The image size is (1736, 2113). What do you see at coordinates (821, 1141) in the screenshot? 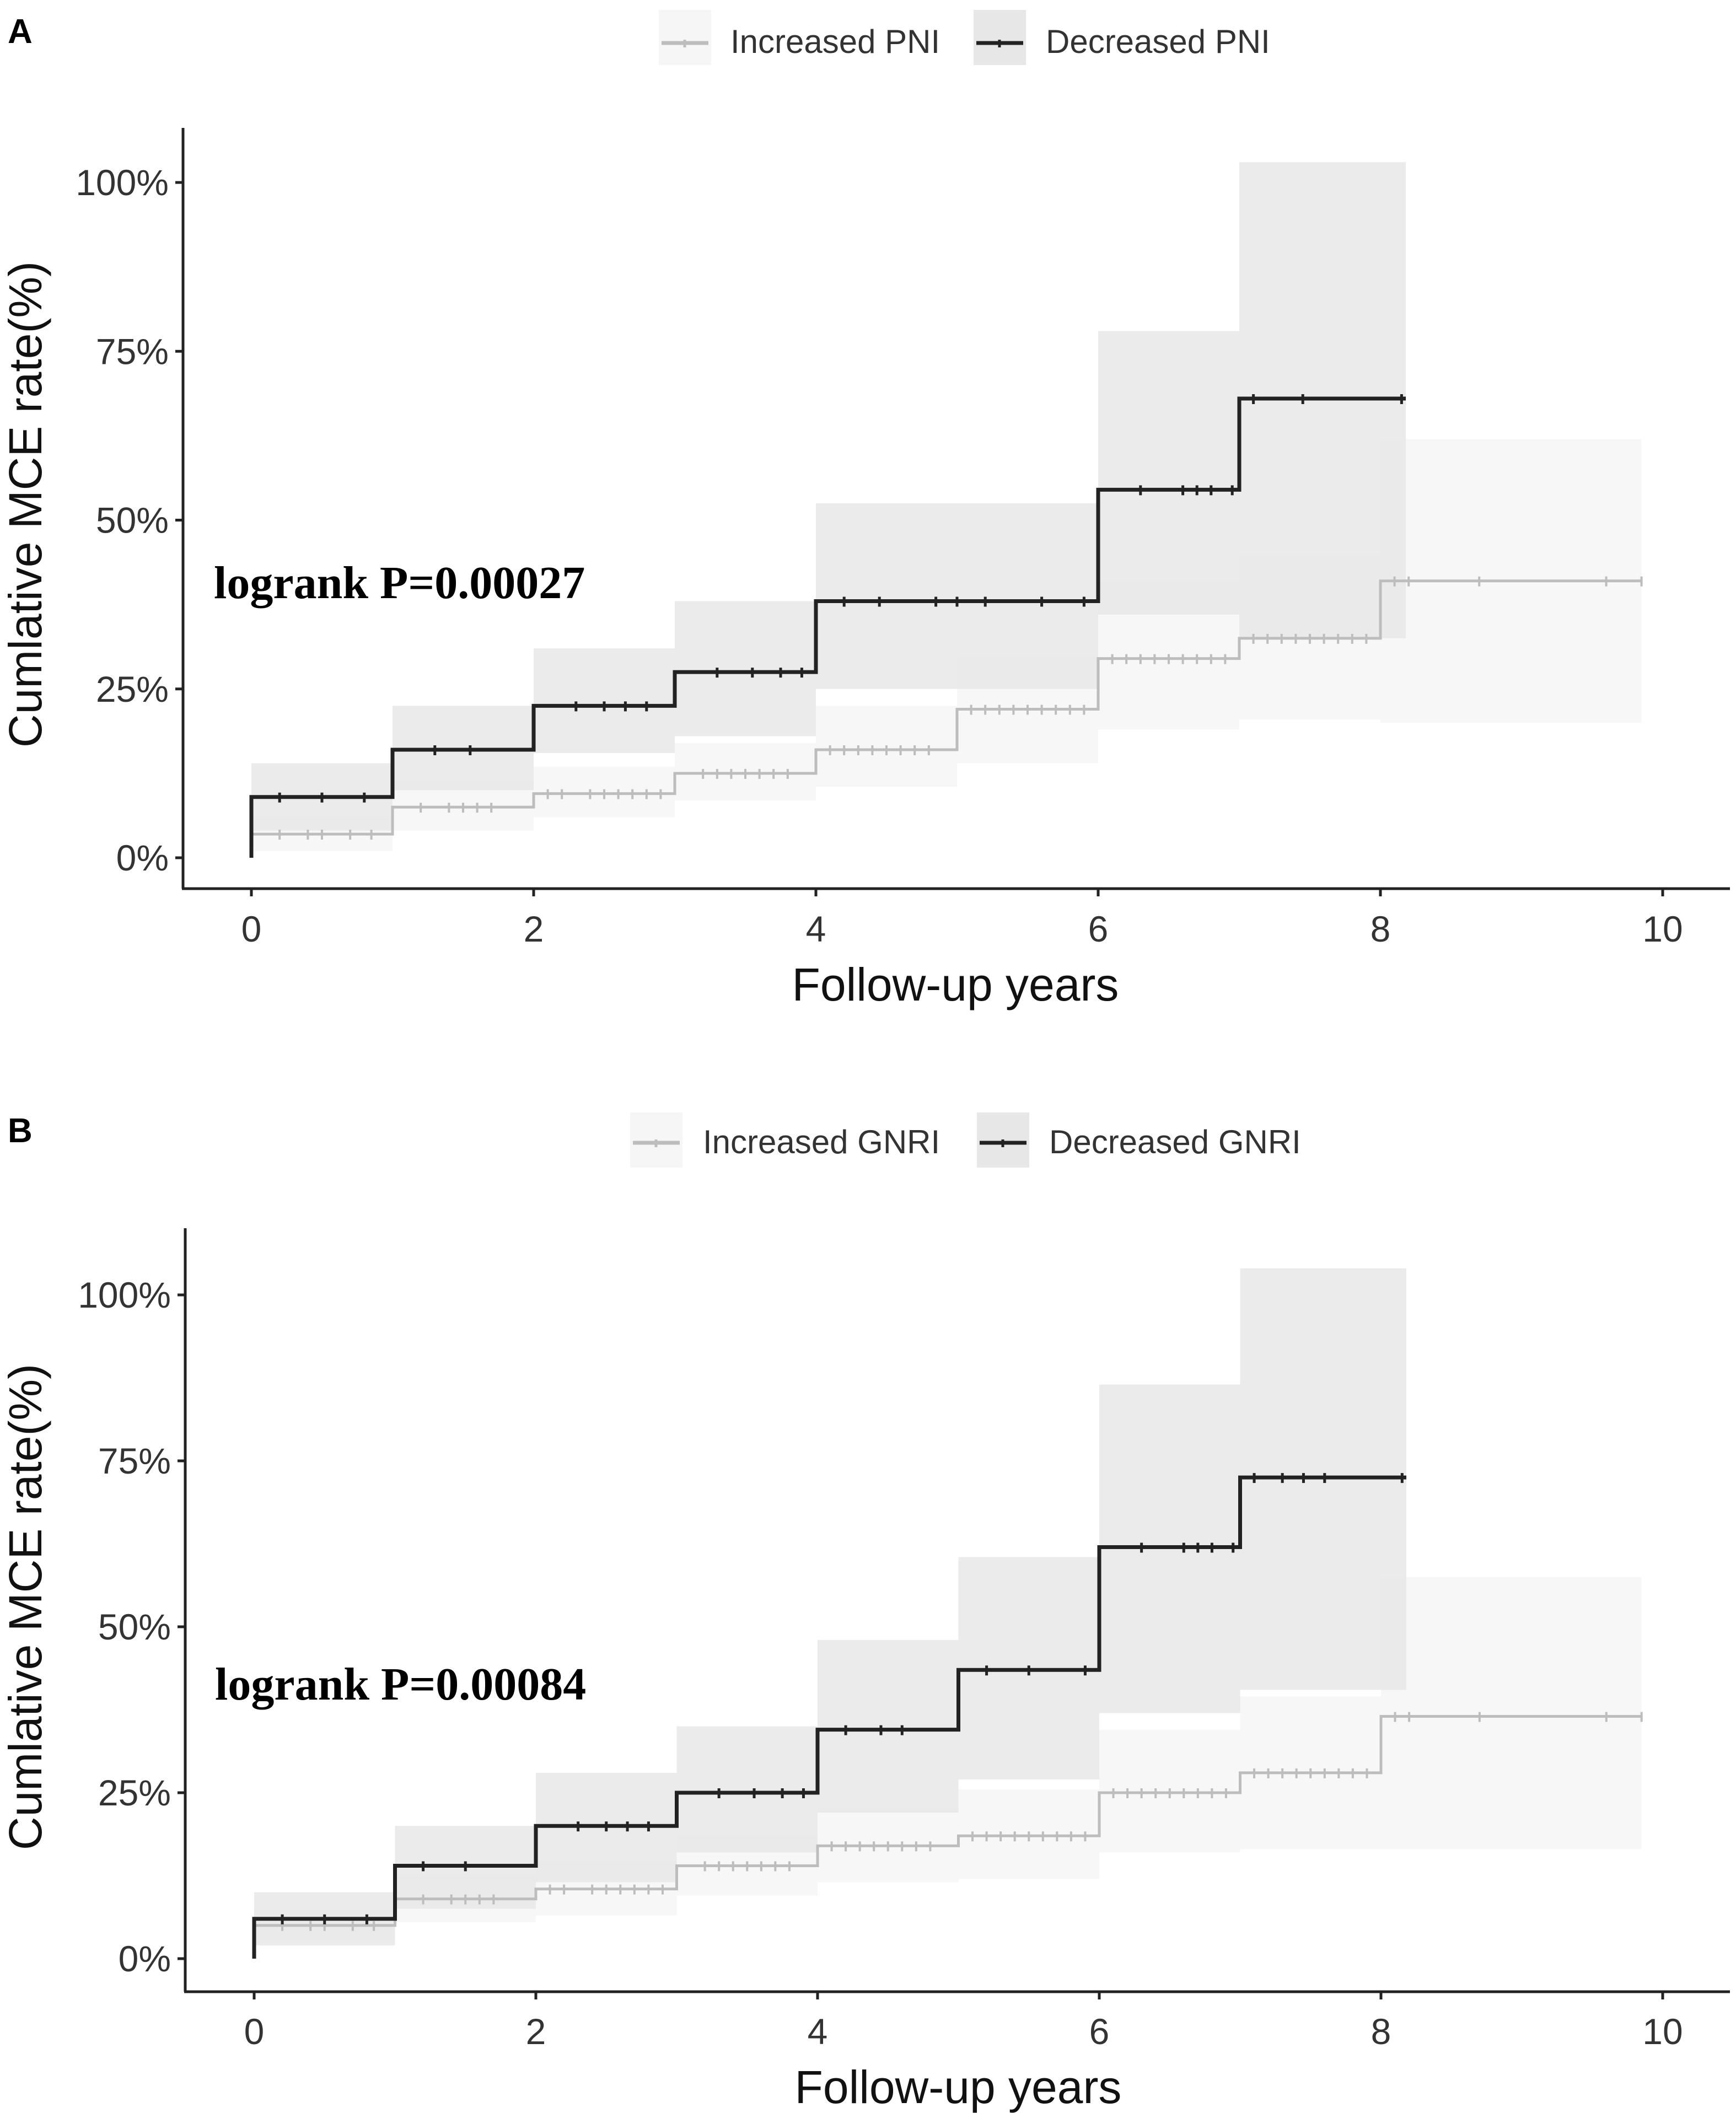
I see `legend-label: Increased GNRI` at bounding box center [821, 1141].